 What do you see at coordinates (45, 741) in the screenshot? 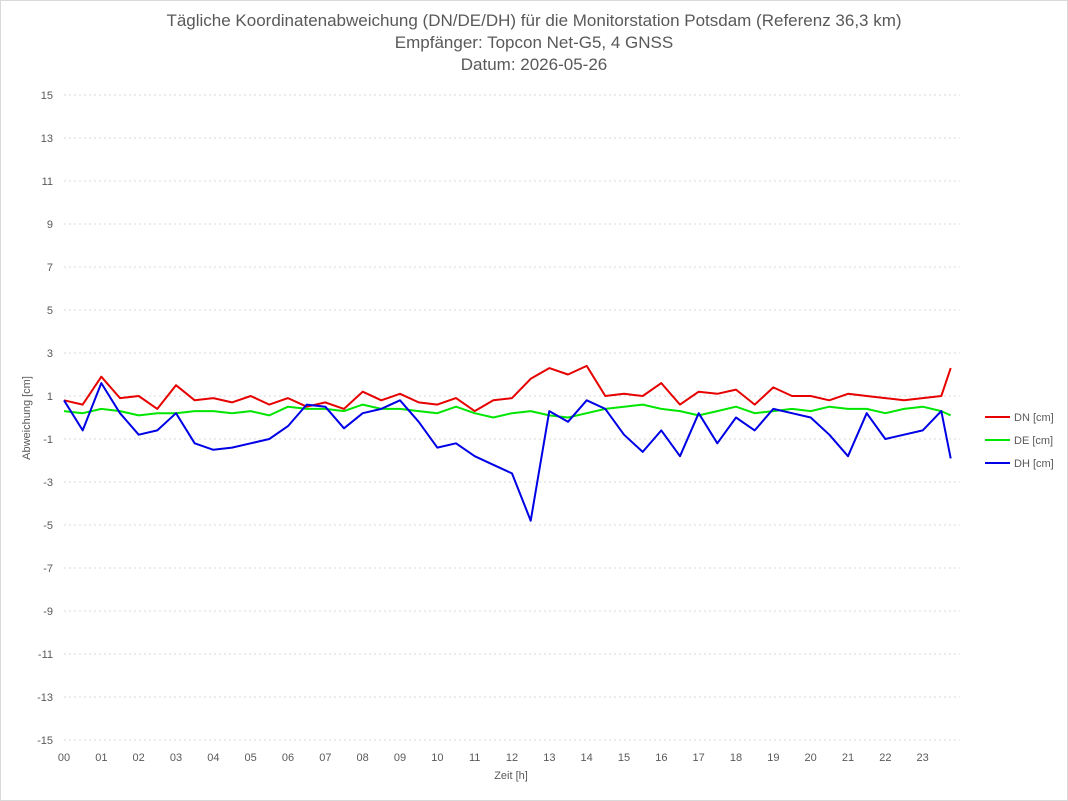
I see `y-tick-label: -15` at bounding box center [45, 741].